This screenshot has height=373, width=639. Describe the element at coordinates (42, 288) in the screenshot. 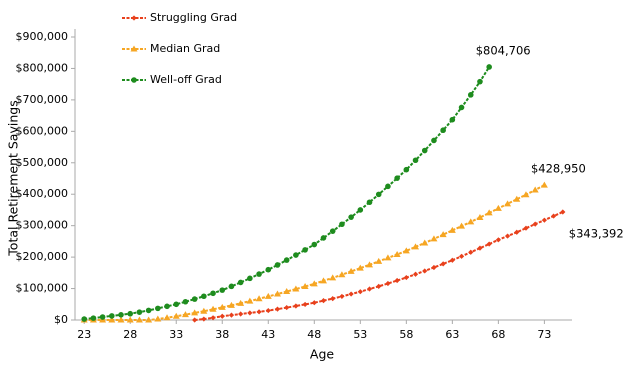

I see `y-tick-label: $100,000` at that location.